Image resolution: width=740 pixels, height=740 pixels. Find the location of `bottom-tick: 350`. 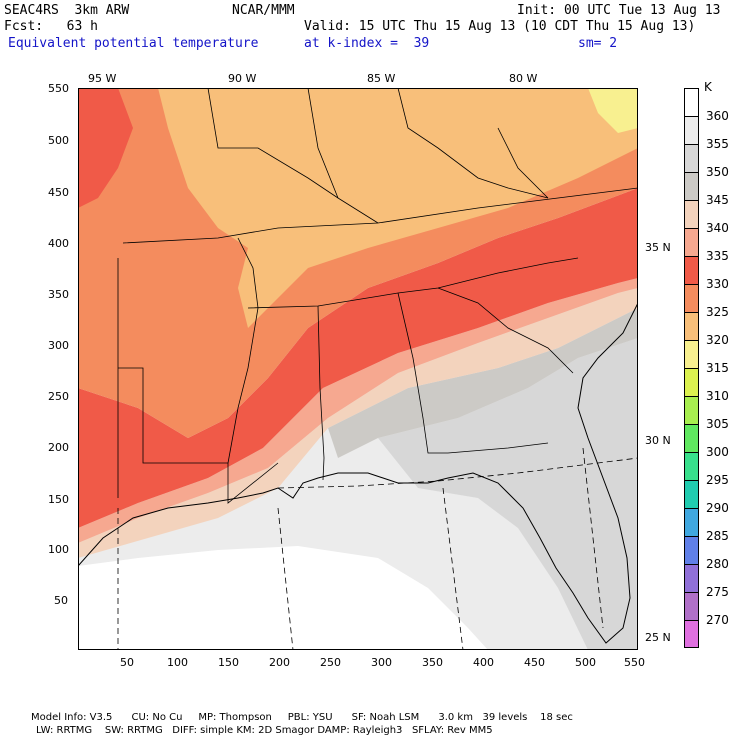

bottom-tick: 350 is located at coordinates (432, 662).